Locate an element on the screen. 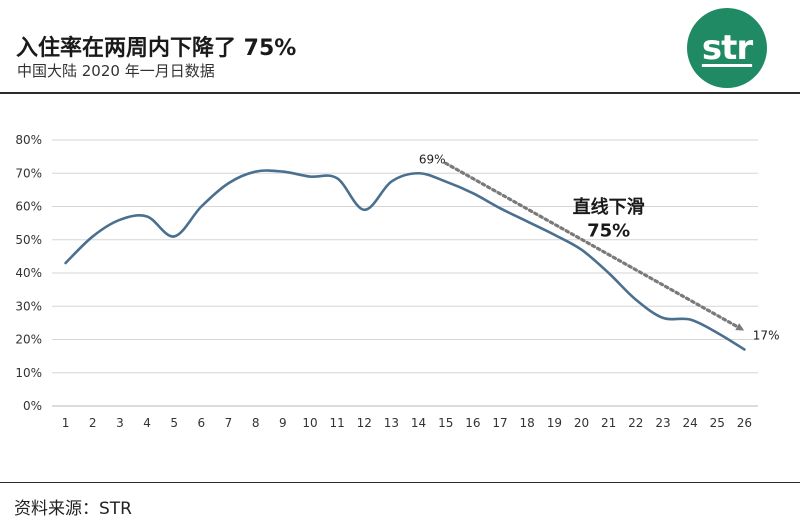 The height and width of the screenshot is (523, 800). x-tick-label: 25 is located at coordinates (717, 423).